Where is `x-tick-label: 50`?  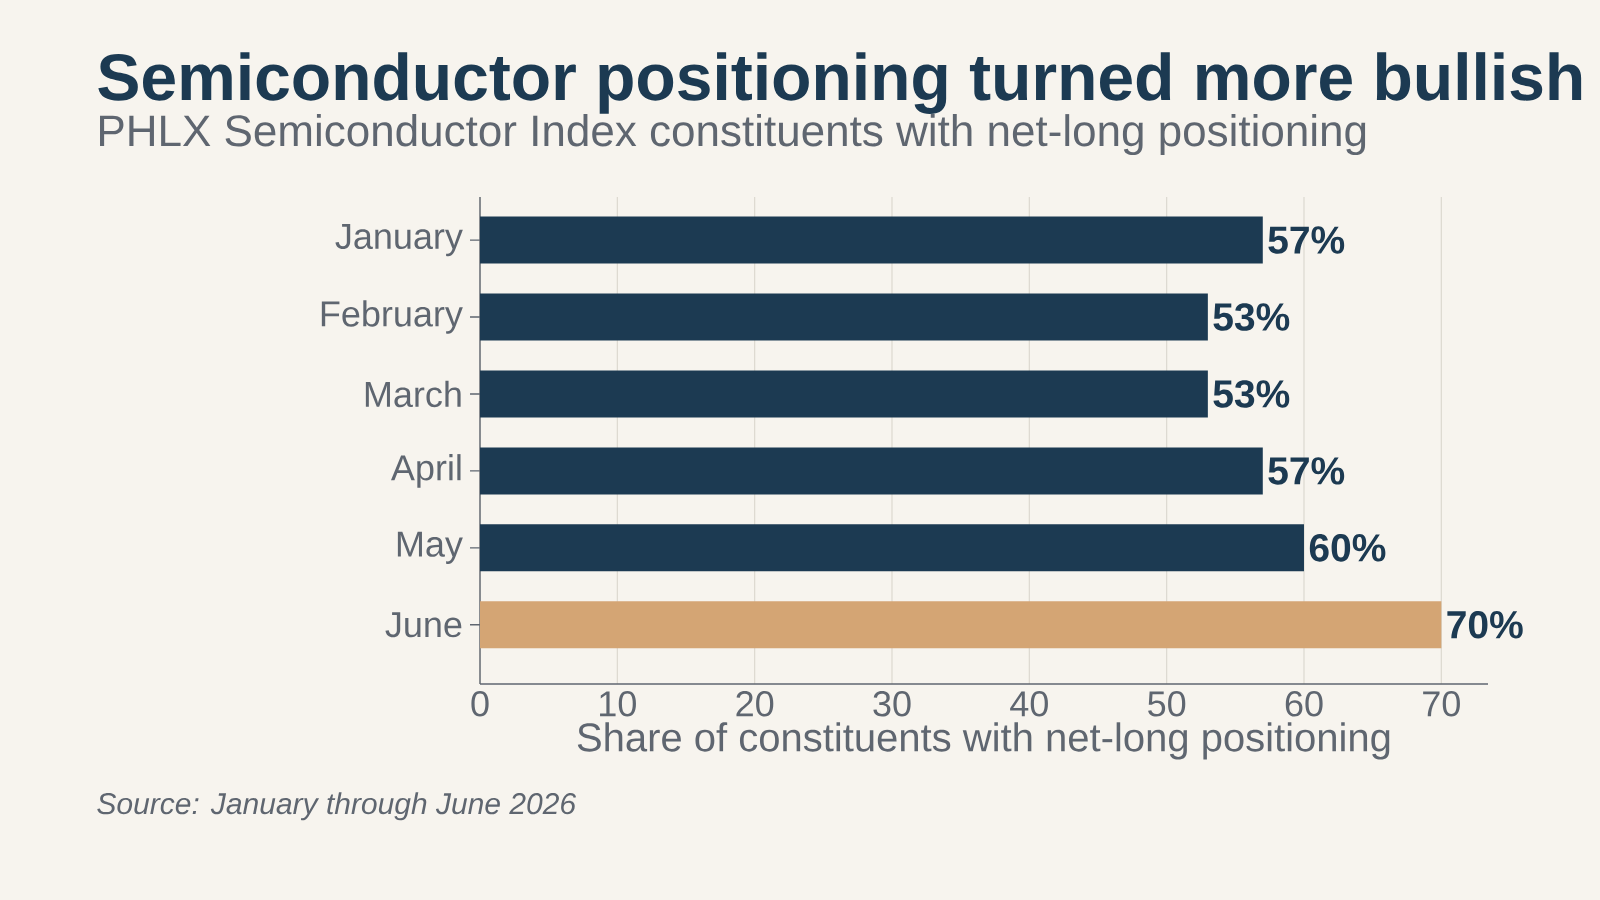
x-tick-label: 50 is located at coordinates (1167, 704).